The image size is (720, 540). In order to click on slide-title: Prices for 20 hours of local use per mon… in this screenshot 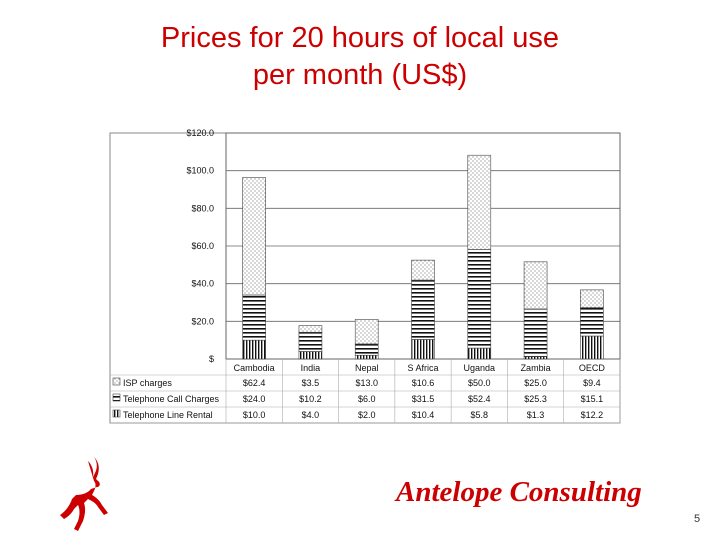, I will do `click(360, 57)`.